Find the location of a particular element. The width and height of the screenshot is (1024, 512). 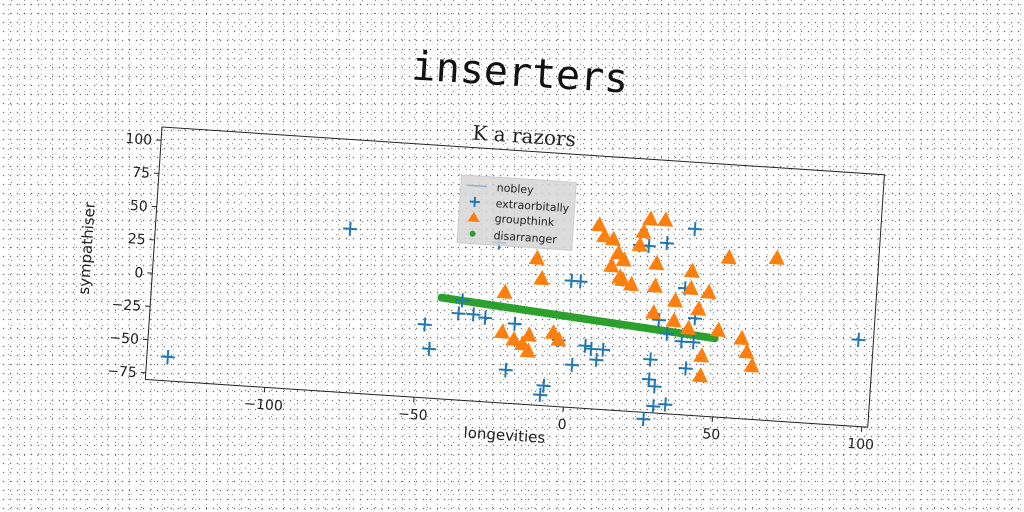

legend-entry-extraorbitally: extraorbitally is located at coordinates (519, 205).